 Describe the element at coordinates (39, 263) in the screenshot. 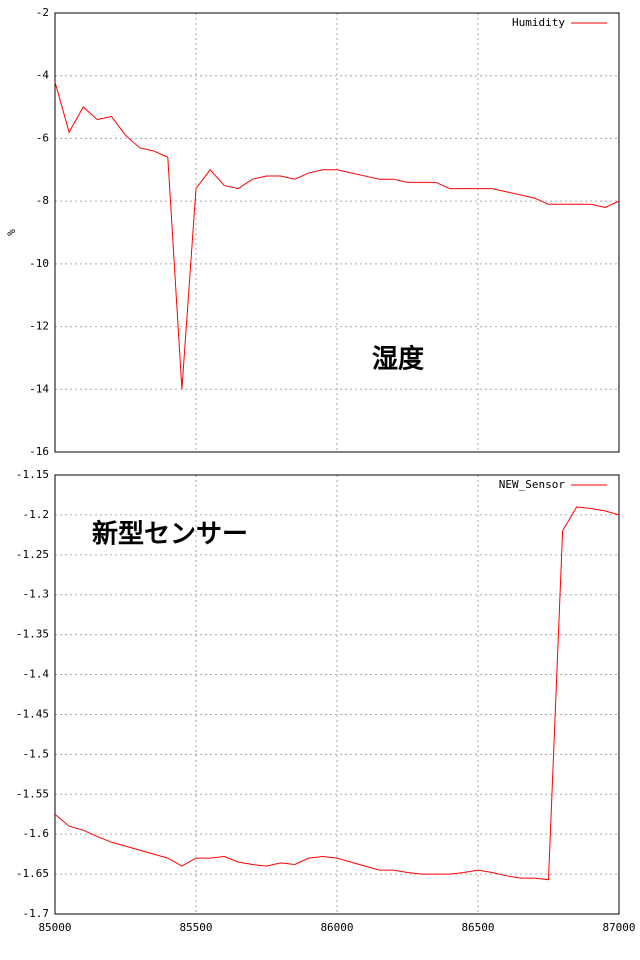

I see `y-tick-label: -10` at that location.